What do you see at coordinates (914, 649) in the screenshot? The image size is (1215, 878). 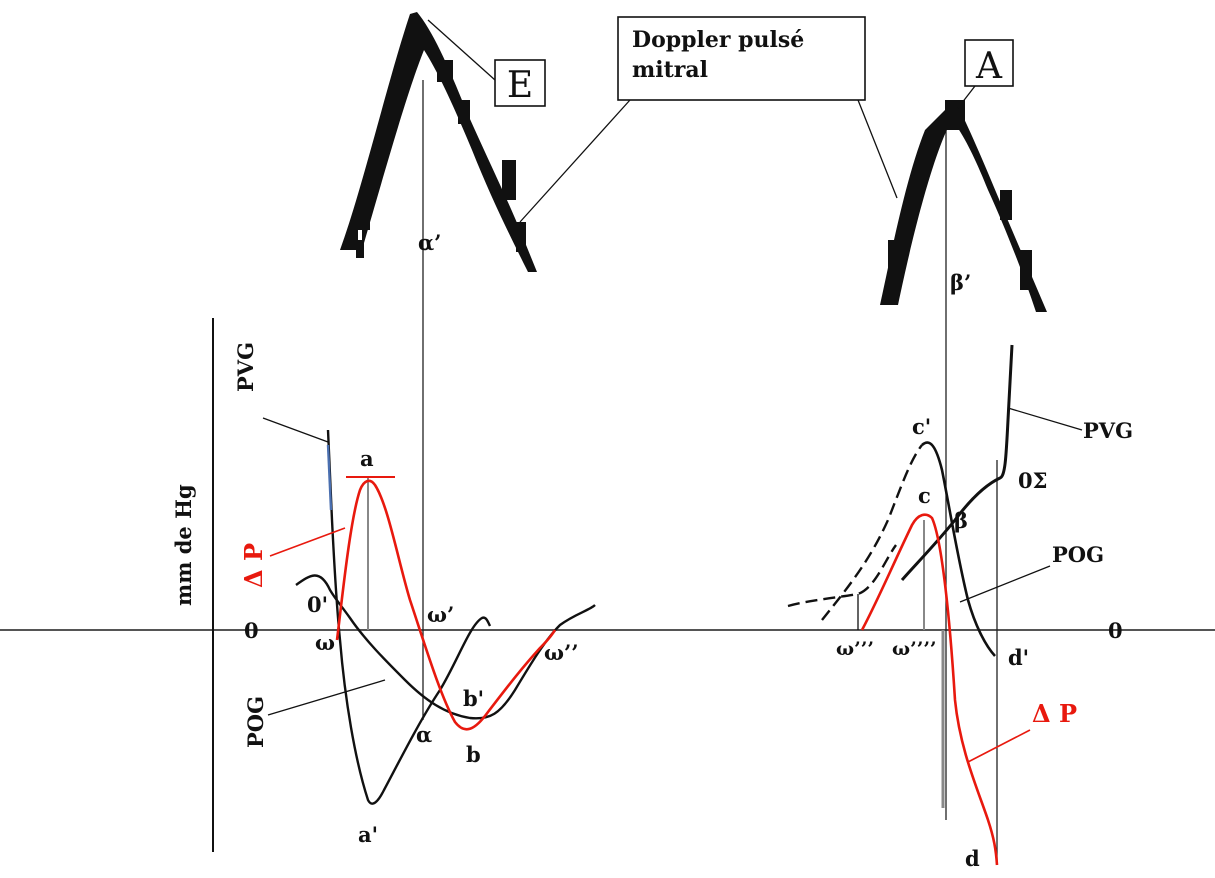 I see `label-omega-4: ω’’’’` at bounding box center [914, 649].